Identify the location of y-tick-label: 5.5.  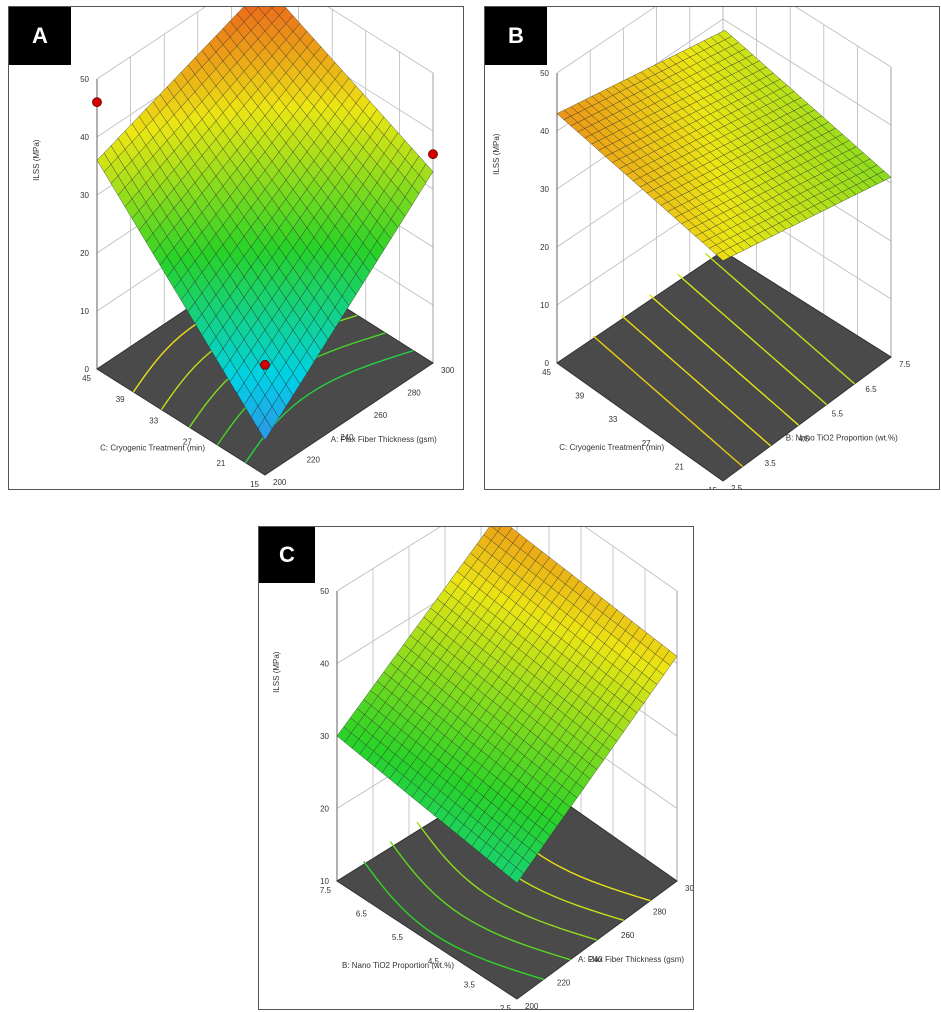
(398, 937).